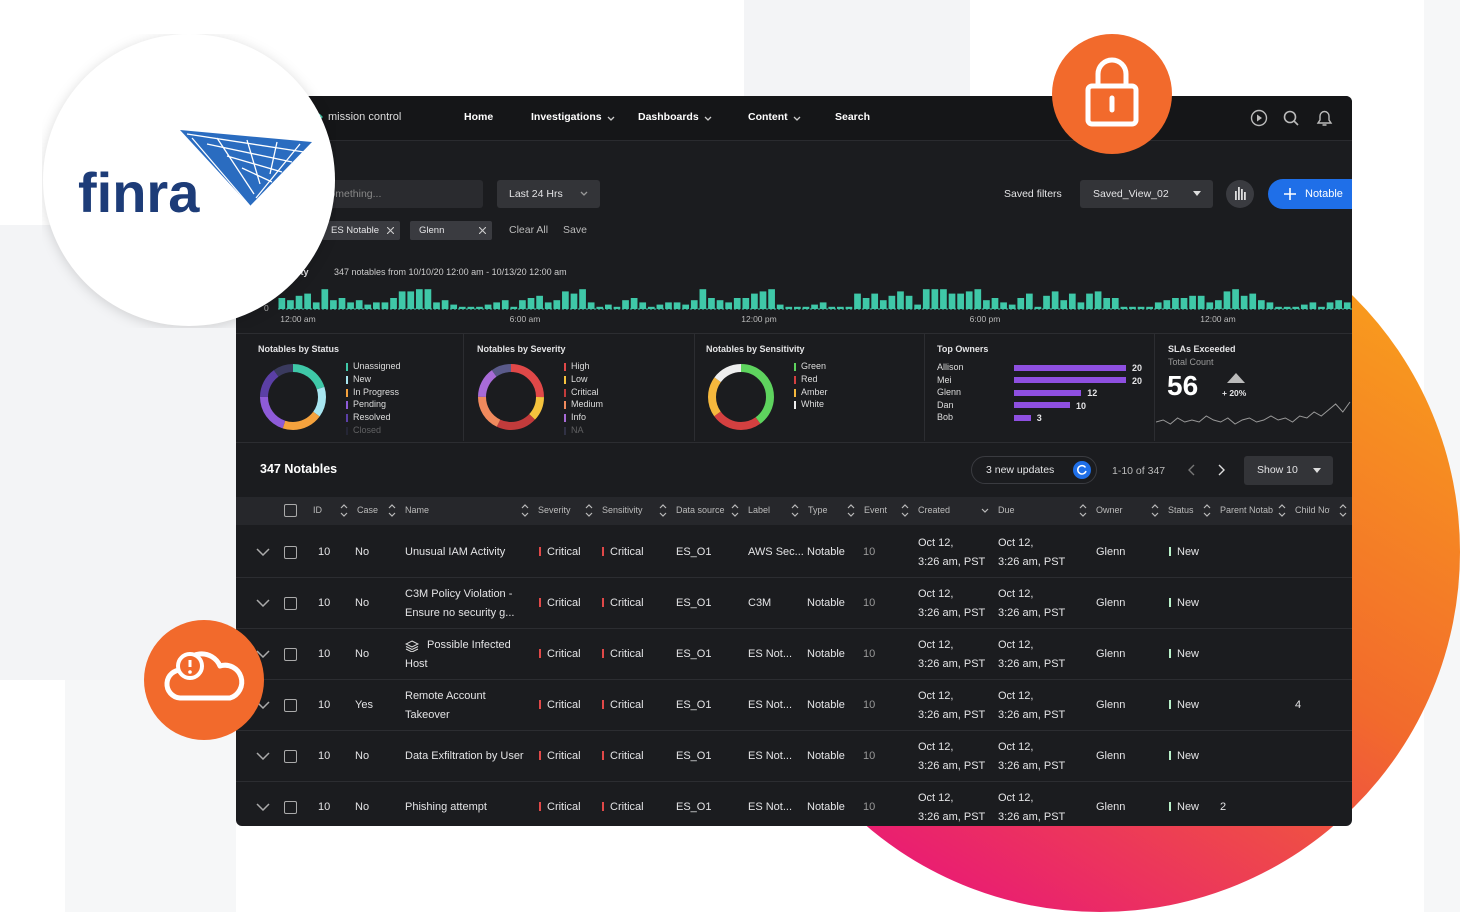 The width and height of the screenshot is (1460, 912). I want to click on nav-item: Search, so click(853, 117).